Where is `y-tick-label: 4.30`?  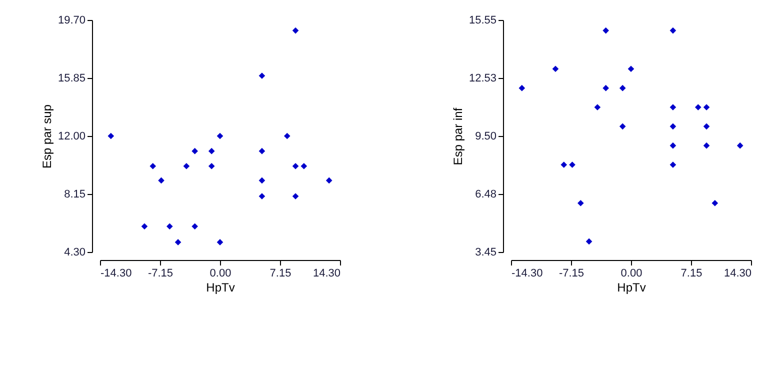
y-tick-label: 4.30 is located at coordinates (75, 252).